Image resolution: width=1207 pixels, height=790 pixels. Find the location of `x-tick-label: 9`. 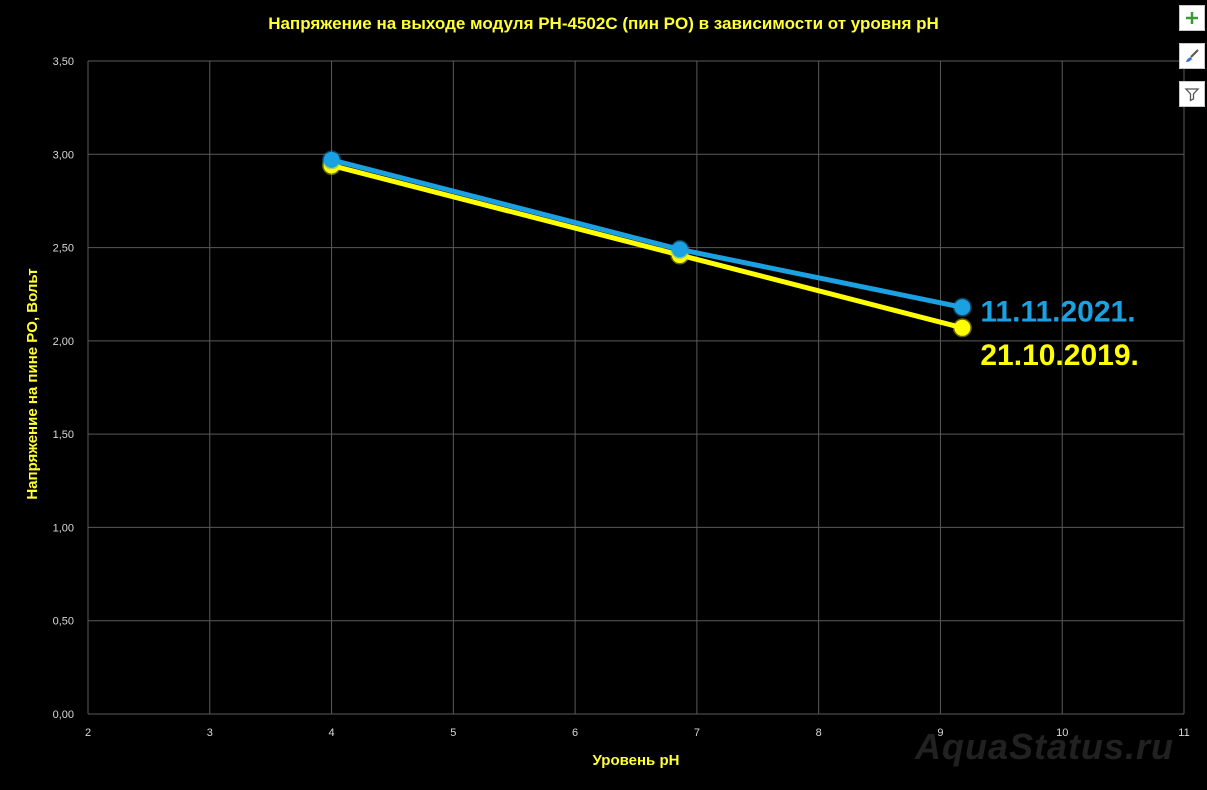

x-tick-label: 9 is located at coordinates (940, 733).